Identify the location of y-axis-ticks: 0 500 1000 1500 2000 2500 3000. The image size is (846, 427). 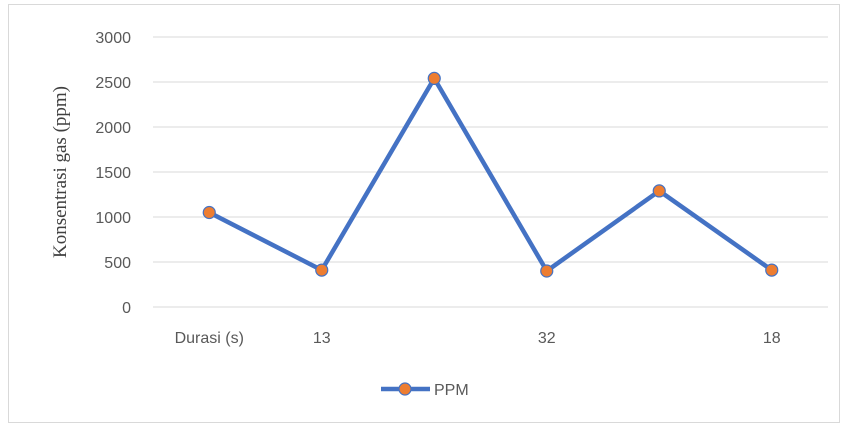
(113, 173).